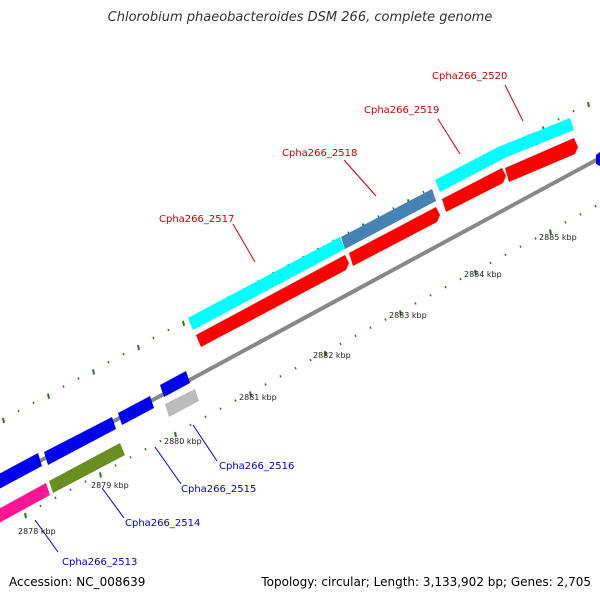 This screenshot has height=604, width=600. Describe the element at coordinates (99, 562) in the screenshot. I see `gene-label-cpha266-2513: Cpha266_2513` at that location.